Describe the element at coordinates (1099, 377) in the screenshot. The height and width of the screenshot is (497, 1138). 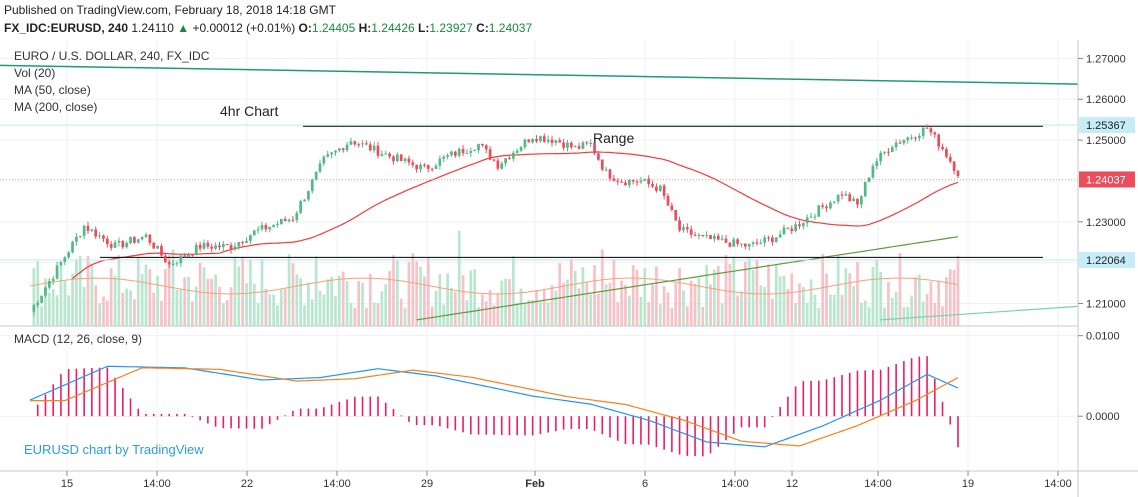
I see `macd-axis: 0.0100 0.0000` at that location.